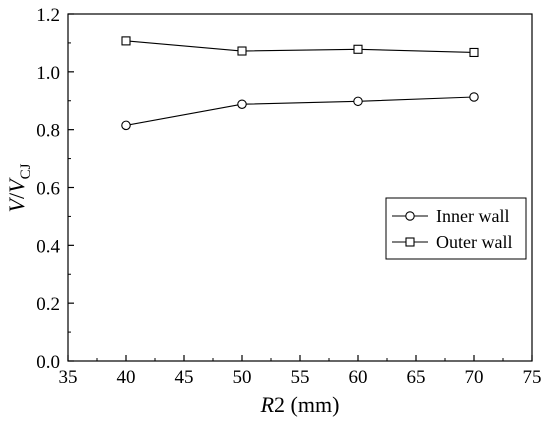  I want to click on legend: Inner wall Outer wall, so click(456, 228).